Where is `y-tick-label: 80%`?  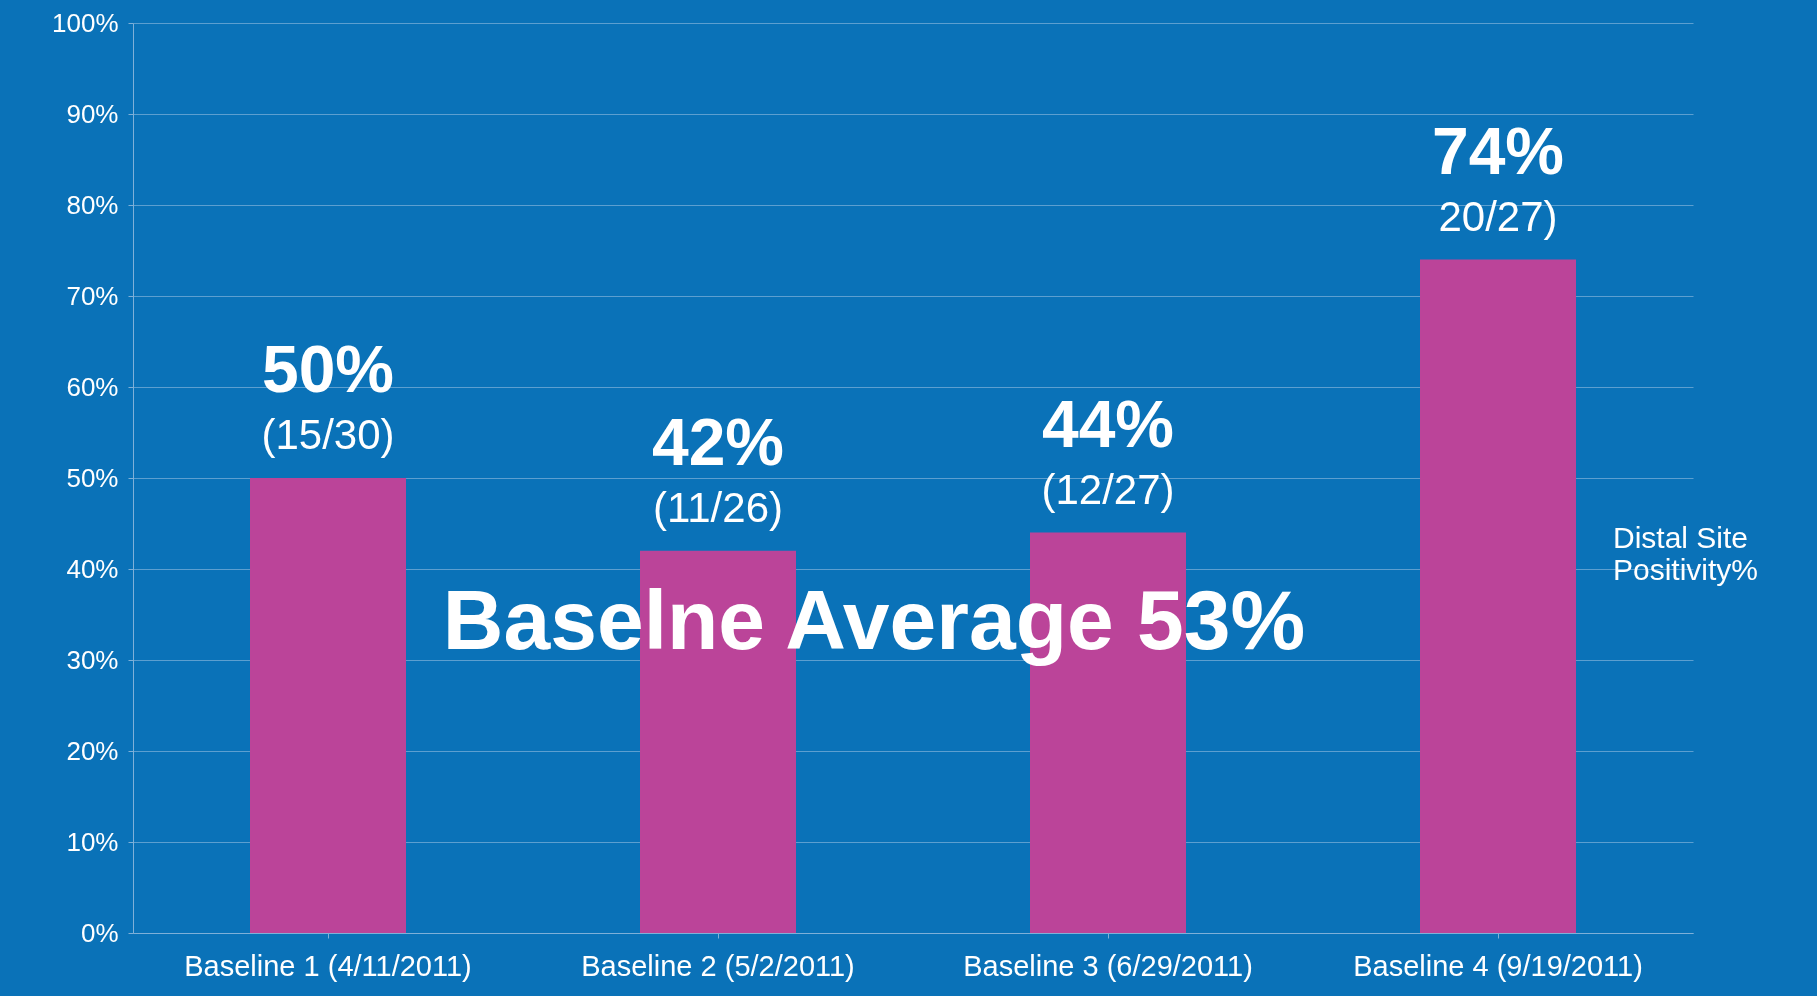 y-tick-label: 80% is located at coordinates (92, 204).